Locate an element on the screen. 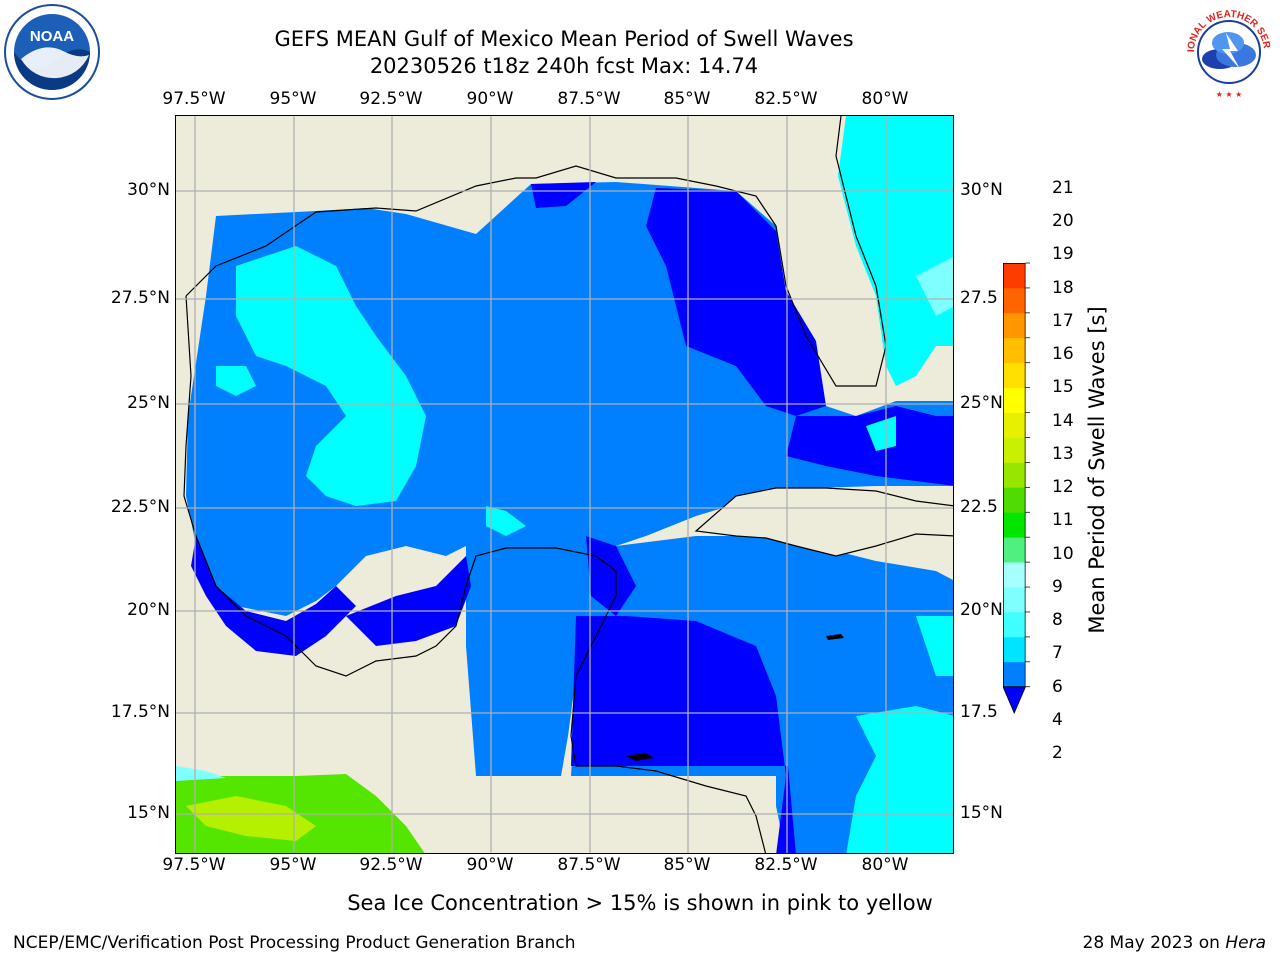 This screenshot has width=1280, height=960. footer-machine: Hera is located at coordinates (1245, 943).